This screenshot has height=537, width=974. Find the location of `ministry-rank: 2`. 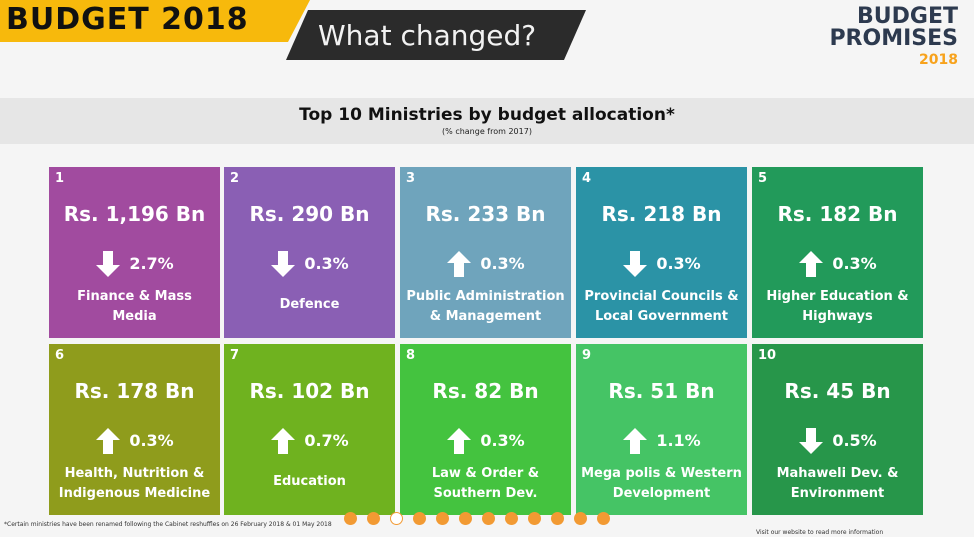

ministry-rank: 2 is located at coordinates (235, 178).